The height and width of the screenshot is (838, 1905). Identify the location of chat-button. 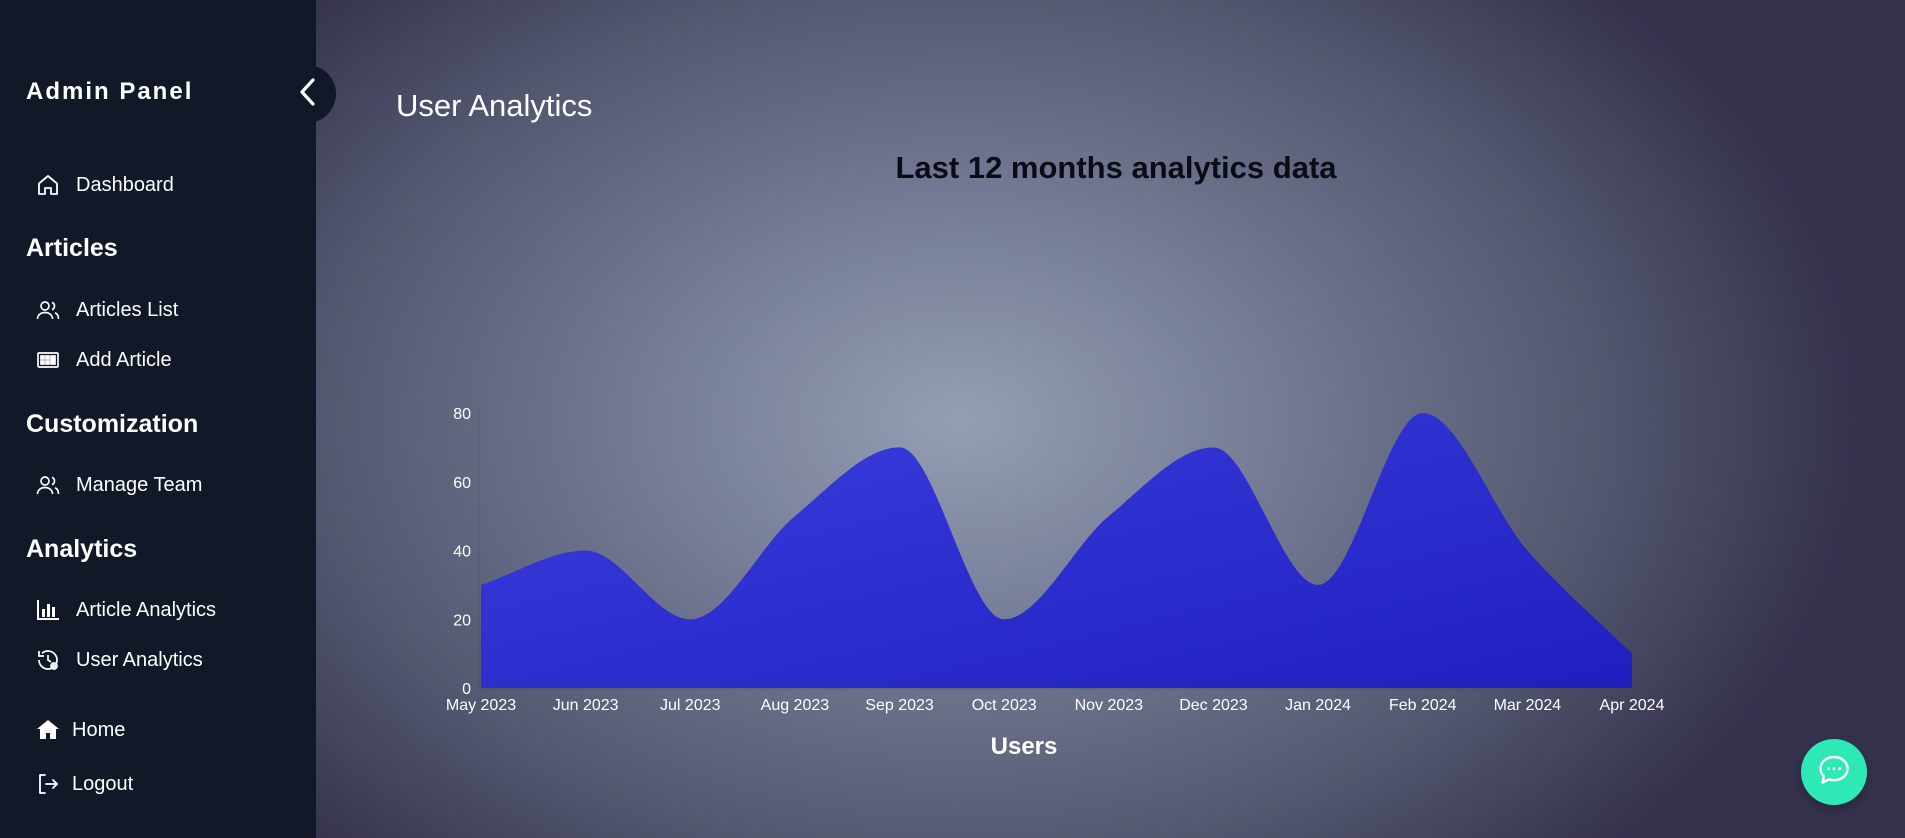
(1834, 772).